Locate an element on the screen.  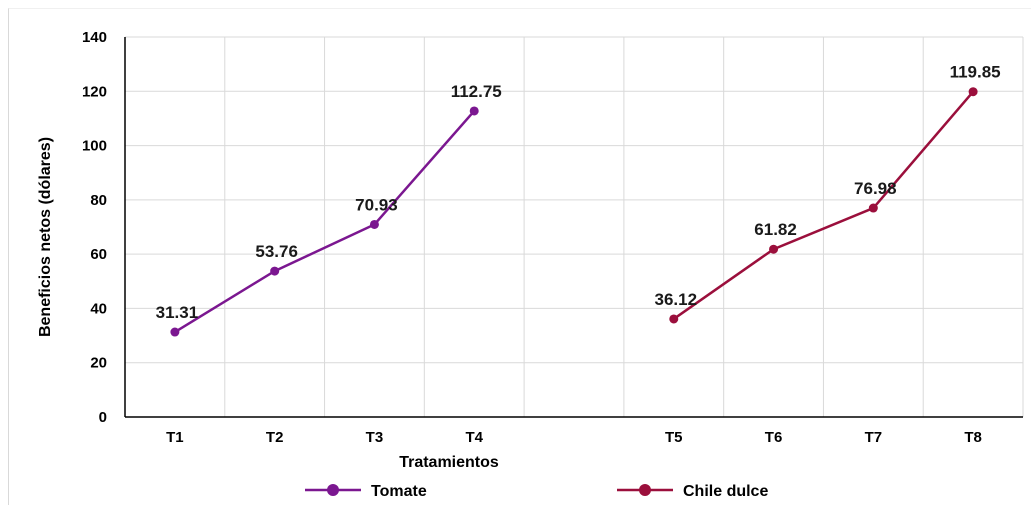
y-tick-label: 120 is located at coordinates (94, 91).